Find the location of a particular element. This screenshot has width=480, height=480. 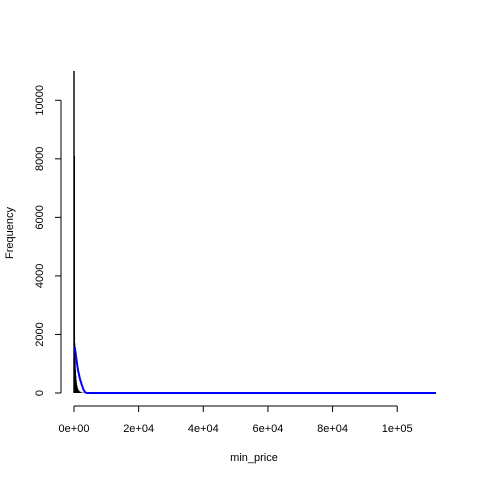

x-axis: 0e+00 2e+04 4e+04 6e+04 8e+04 1e+05 is located at coordinates (236, 420).